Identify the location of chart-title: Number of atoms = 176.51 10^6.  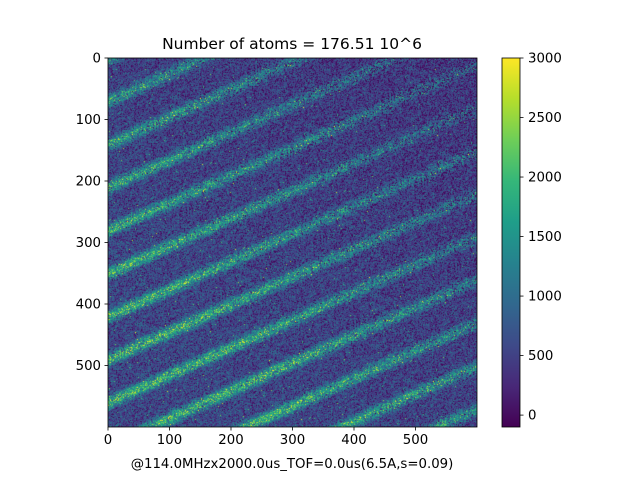
(292, 44).